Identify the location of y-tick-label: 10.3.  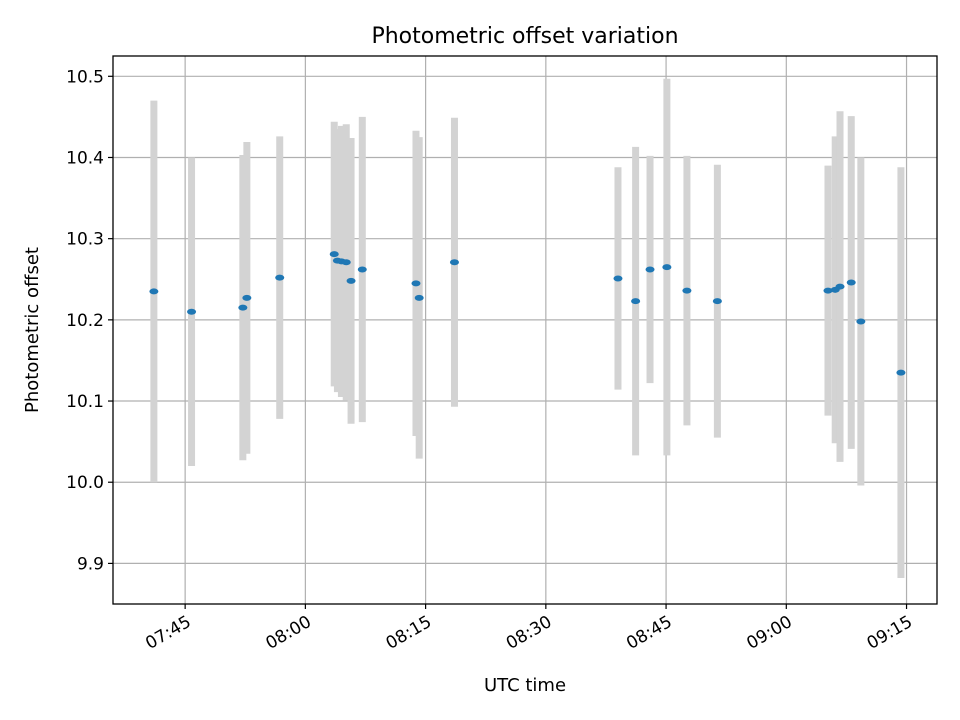
(85, 240).